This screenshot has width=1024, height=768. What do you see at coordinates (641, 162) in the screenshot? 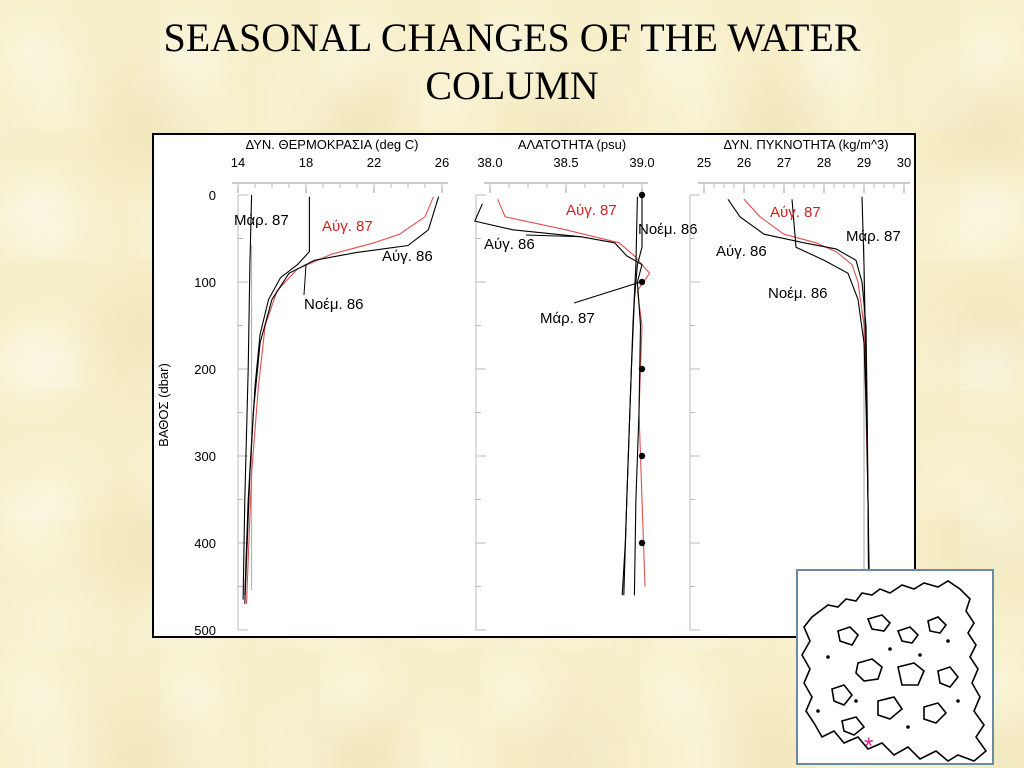
I see `x-tick-label: 39.0` at bounding box center [641, 162].